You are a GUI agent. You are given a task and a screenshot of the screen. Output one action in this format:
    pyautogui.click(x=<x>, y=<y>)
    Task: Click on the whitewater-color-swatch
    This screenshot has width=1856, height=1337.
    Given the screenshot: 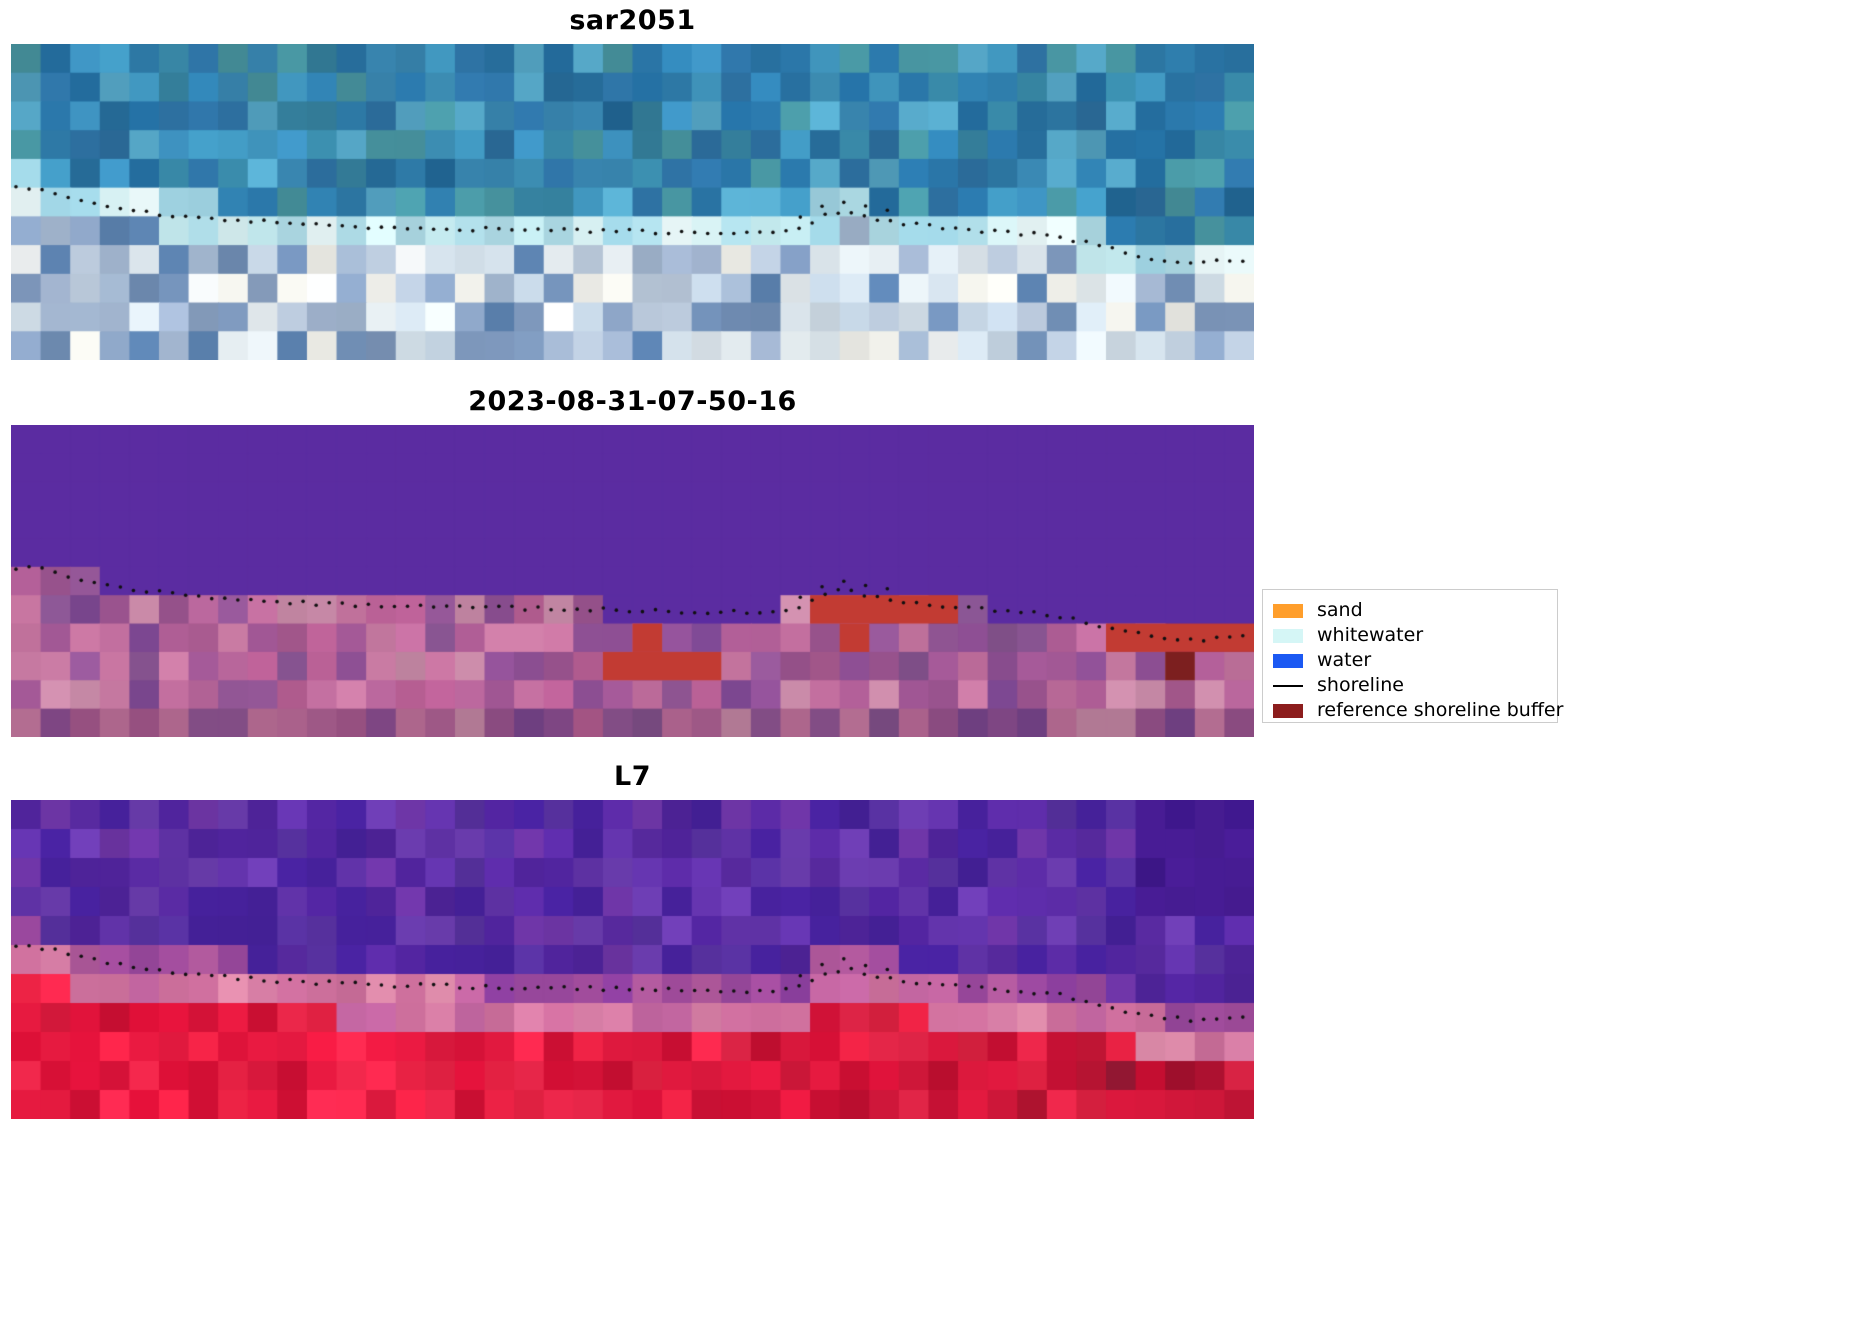 What is the action you would take?
    pyautogui.click(x=1288, y=635)
    